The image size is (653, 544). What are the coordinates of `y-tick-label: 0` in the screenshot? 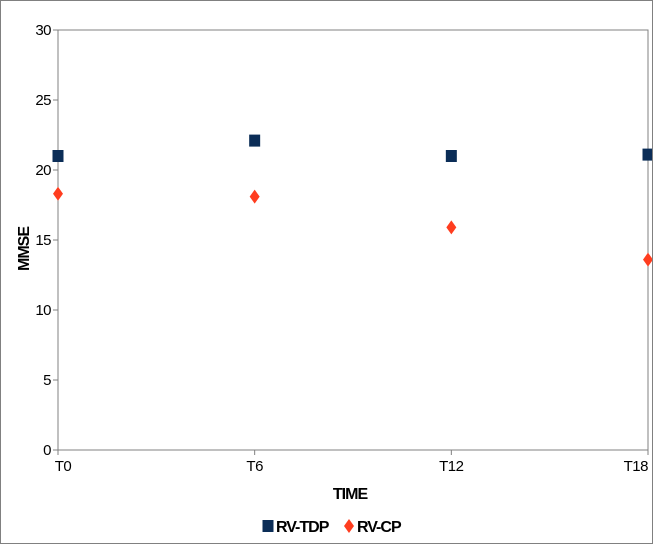 It's located at (47, 450).